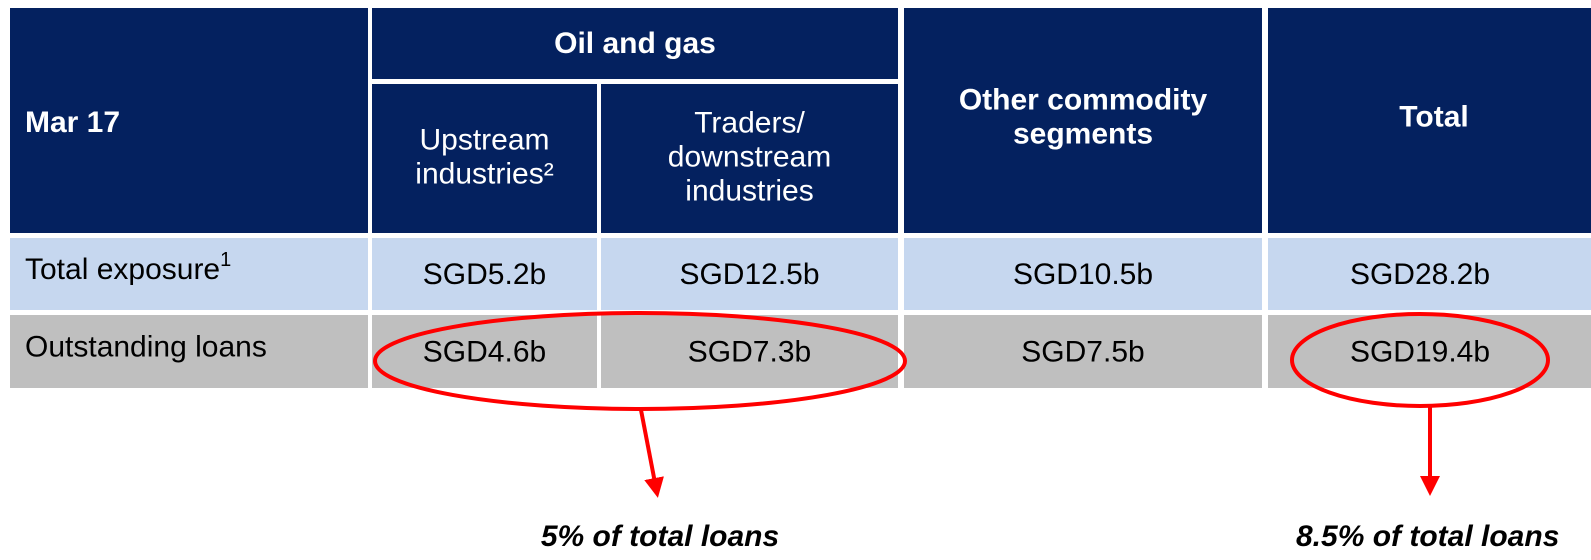 Image resolution: width=1591 pixels, height=560 pixels. I want to click on row-label: Total exposure1, so click(128, 267).